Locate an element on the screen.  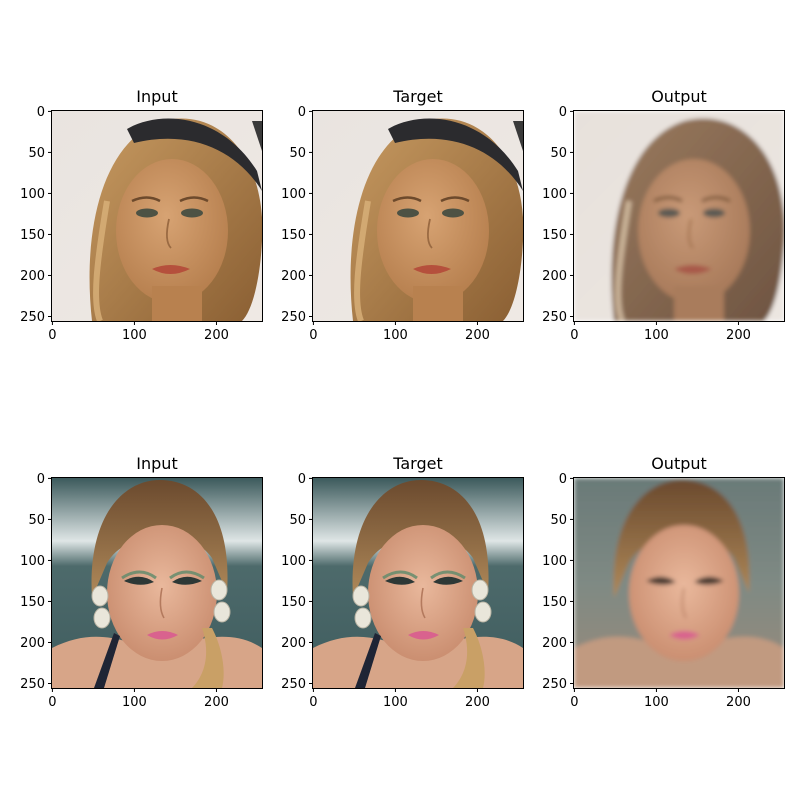
image-face-1-target is located at coordinates (418, 216).